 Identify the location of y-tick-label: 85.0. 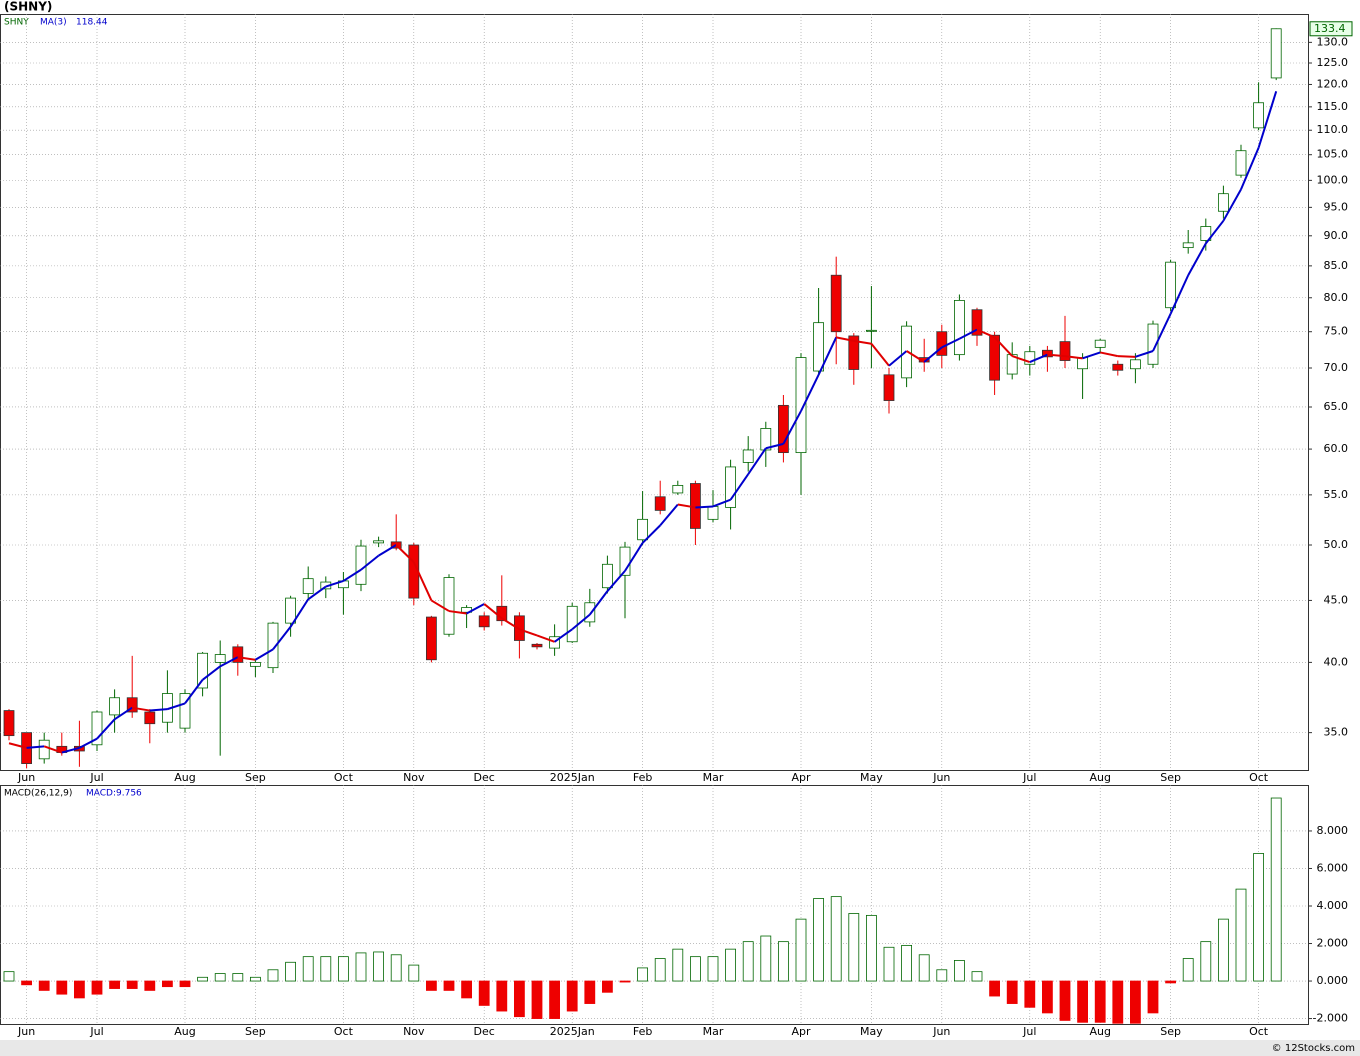
(1336, 265).